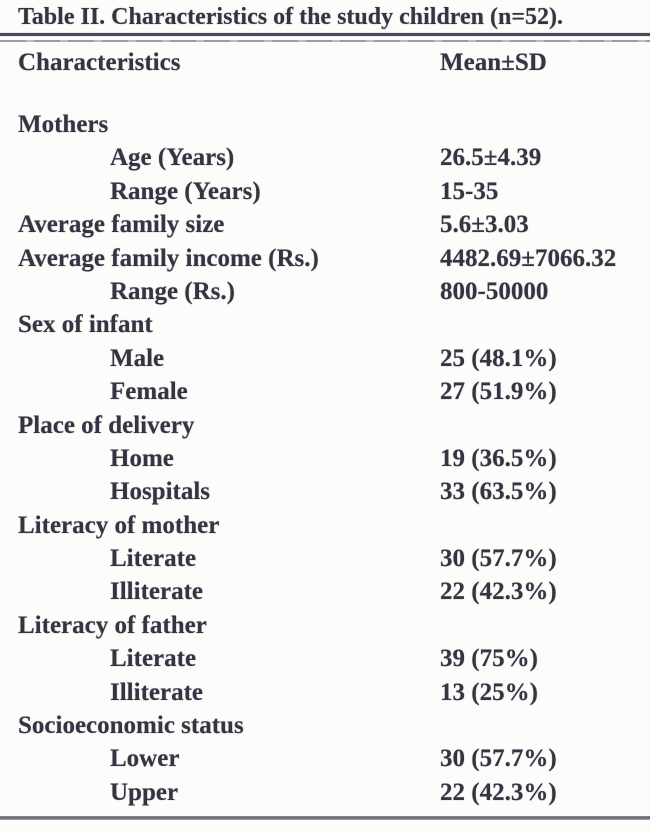 The image size is (650, 832). What do you see at coordinates (168, 258) in the screenshot?
I see `row-label: Average family income (Rs.)` at bounding box center [168, 258].